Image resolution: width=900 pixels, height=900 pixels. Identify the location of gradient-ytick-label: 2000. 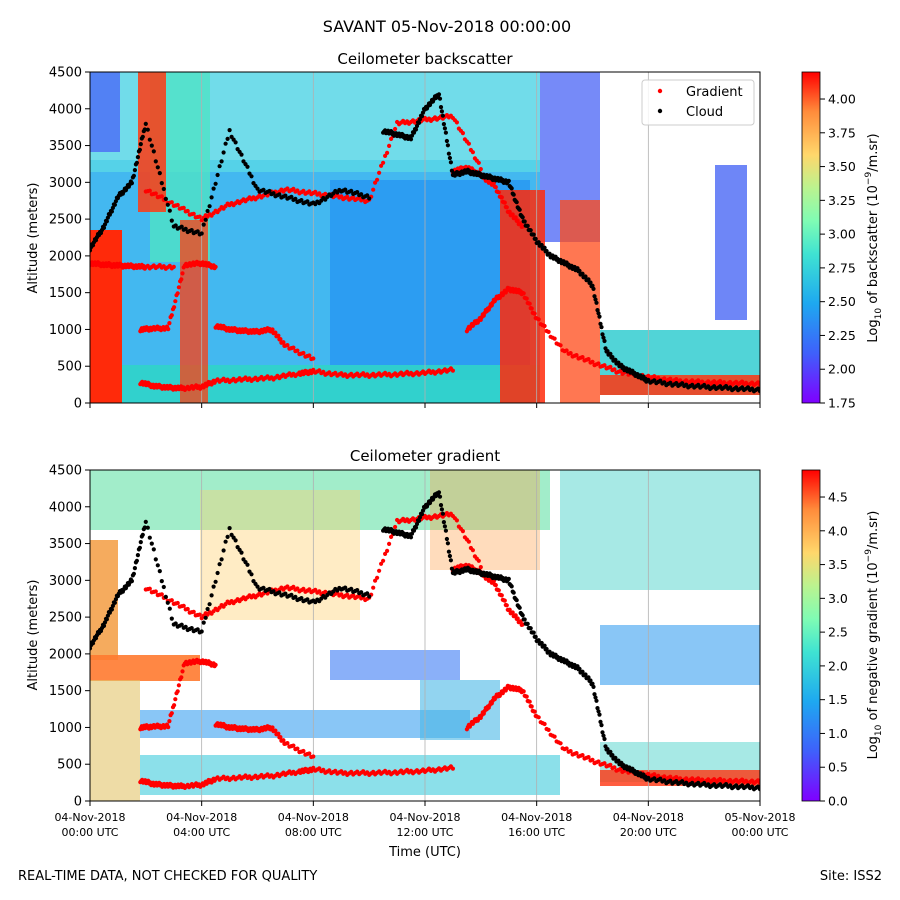
(65, 654).